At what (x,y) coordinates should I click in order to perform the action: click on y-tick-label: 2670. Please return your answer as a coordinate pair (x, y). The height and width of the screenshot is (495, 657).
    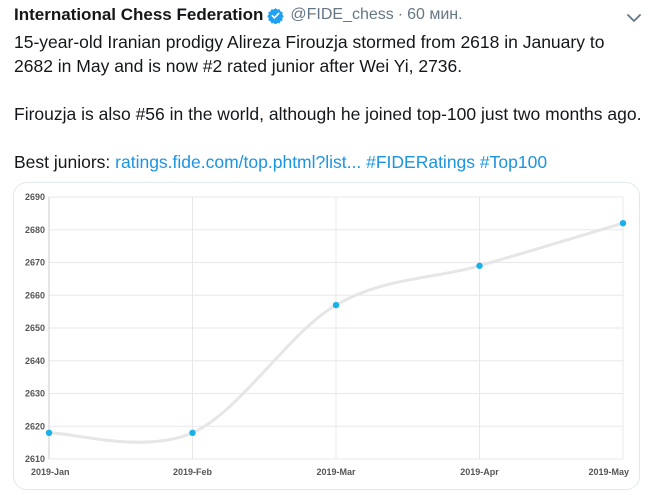
    Looking at the image, I should click on (35, 263).